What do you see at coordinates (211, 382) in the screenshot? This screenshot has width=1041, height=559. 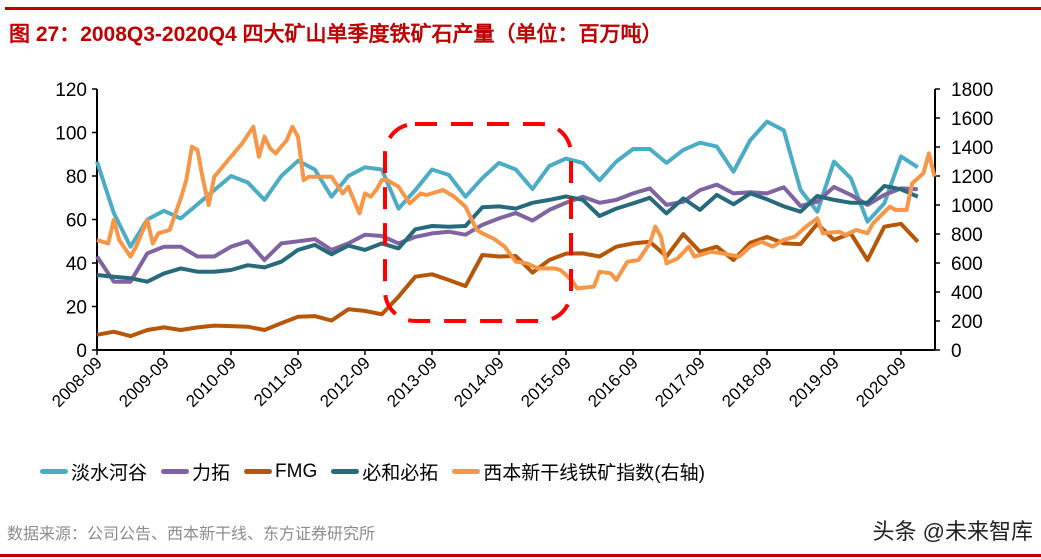 I see `x-tick-label: 2010-09` at bounding box center [211, 382].